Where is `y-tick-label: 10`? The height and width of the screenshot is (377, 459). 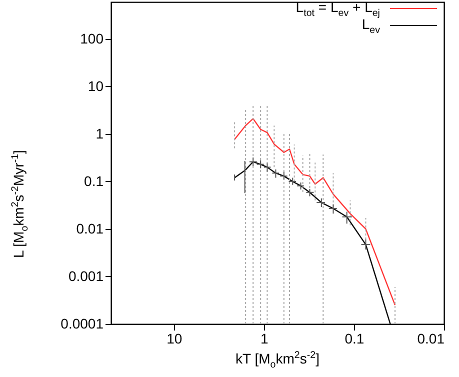
y-tick-label: 10 is located at coordinates (96, 86).